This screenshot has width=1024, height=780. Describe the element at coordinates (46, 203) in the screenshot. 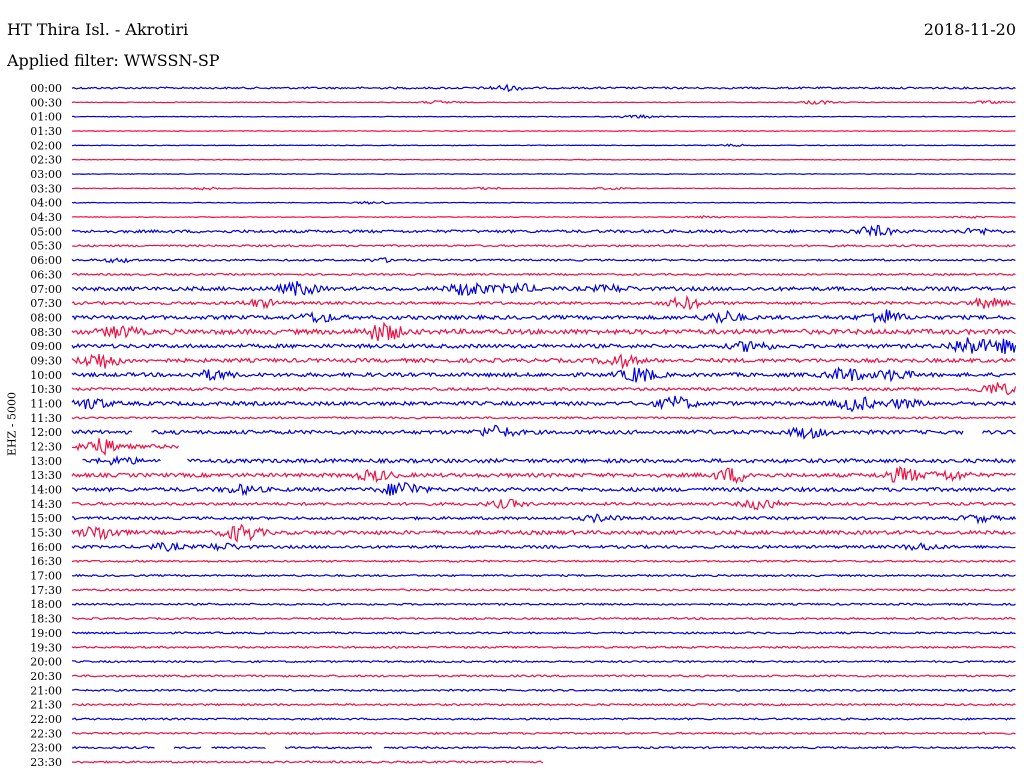

I see `time-label: 04:00` at that location.